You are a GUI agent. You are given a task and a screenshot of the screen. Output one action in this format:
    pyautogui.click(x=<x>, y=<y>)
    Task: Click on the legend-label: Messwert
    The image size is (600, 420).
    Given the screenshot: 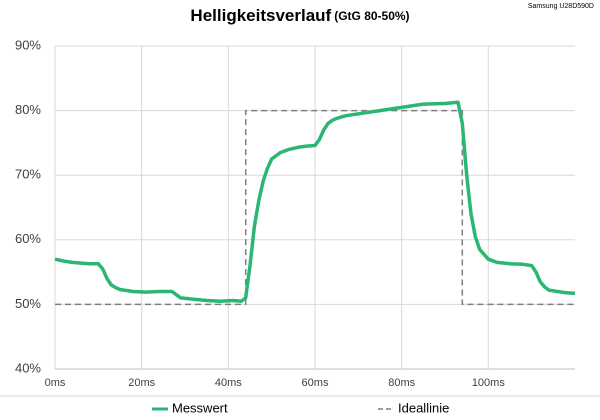 What is the action you would take?
    pyautogui.click(x=200, y=407)
    